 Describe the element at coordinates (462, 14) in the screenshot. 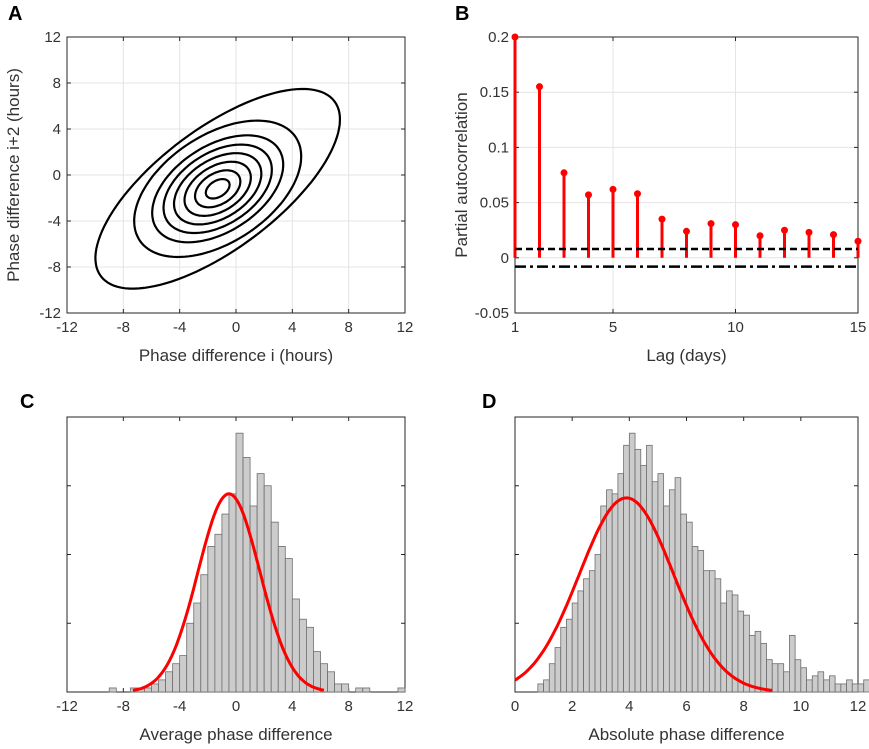

I see `panel-letter: B` at that location.